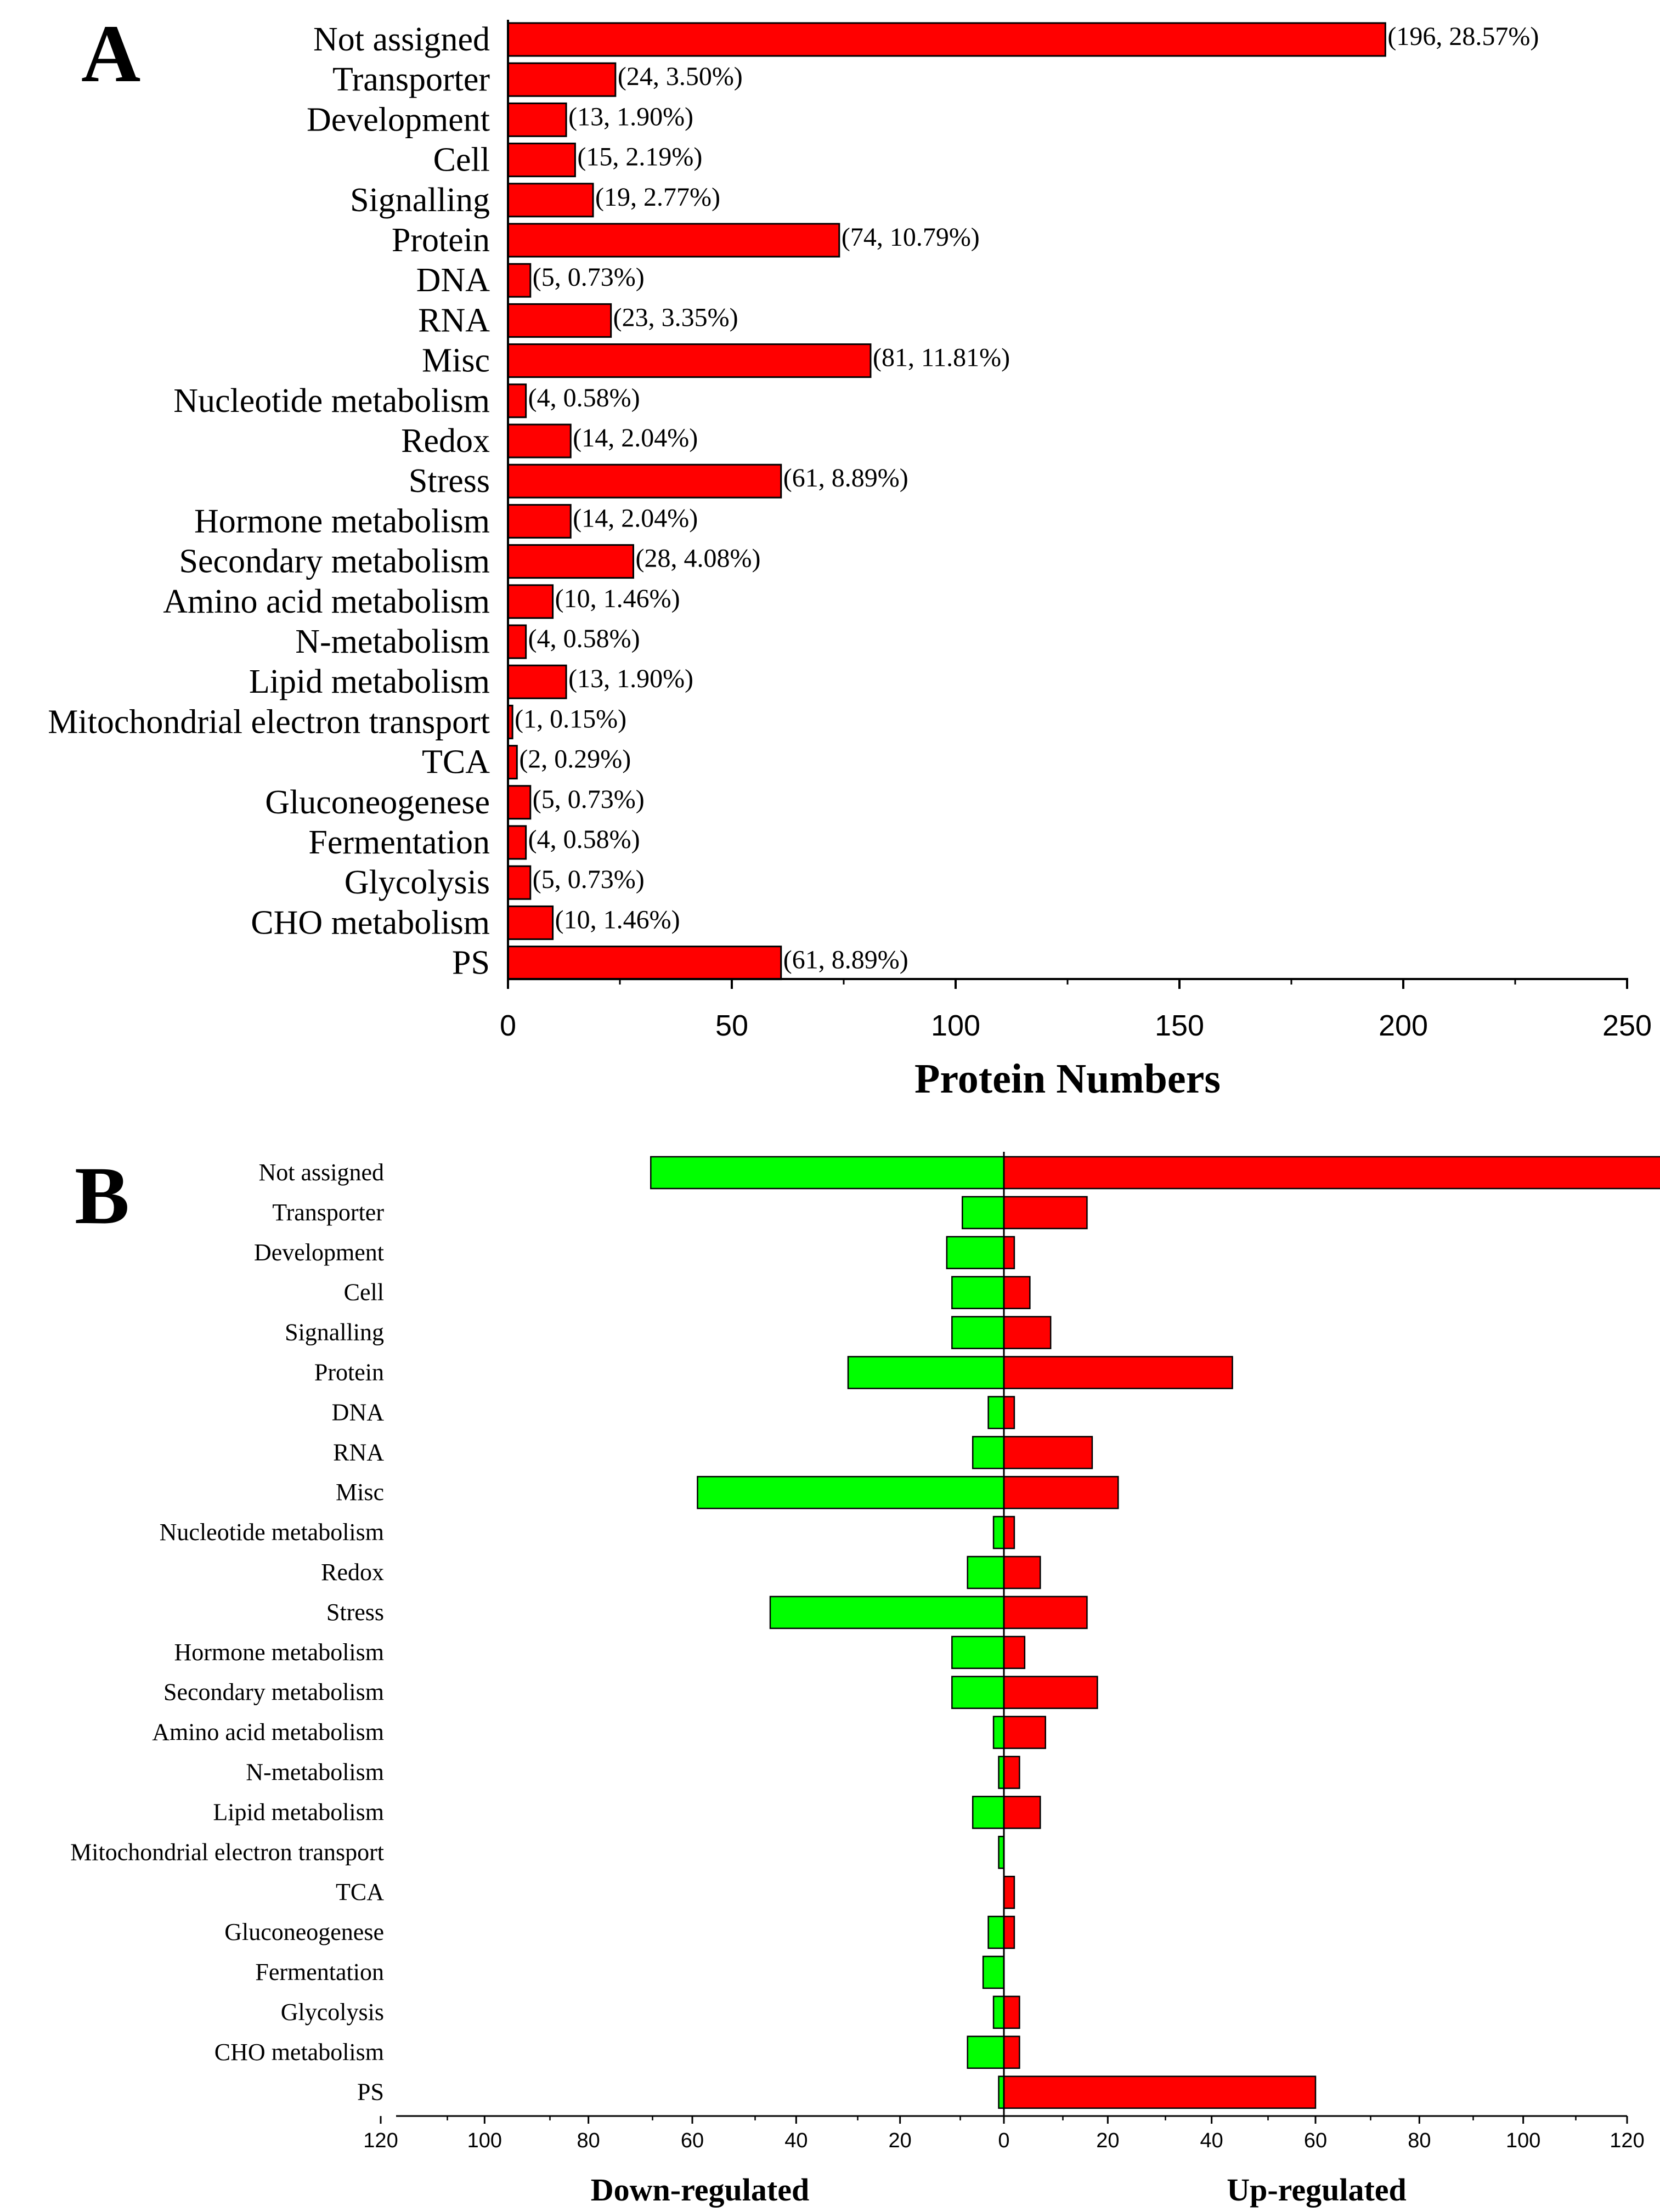 This screenshot has width=1660, height=2212. I want to click on data-label-mitochondrial-electron-transport: (1, 0.15%), so click(570, 718).